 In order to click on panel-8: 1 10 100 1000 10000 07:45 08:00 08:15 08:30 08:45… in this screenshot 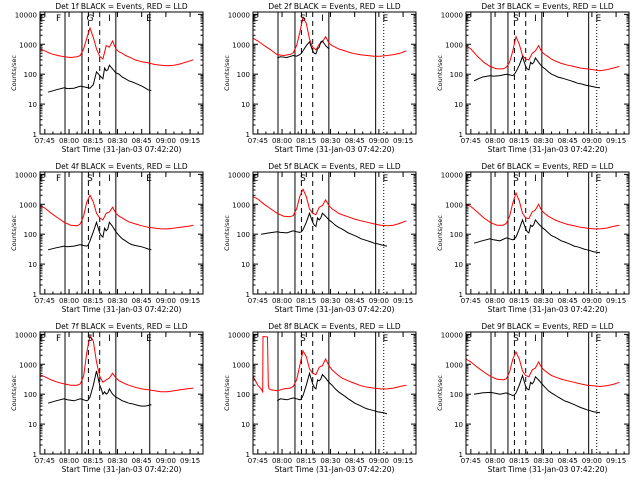, I will do `click(320, 398)`.